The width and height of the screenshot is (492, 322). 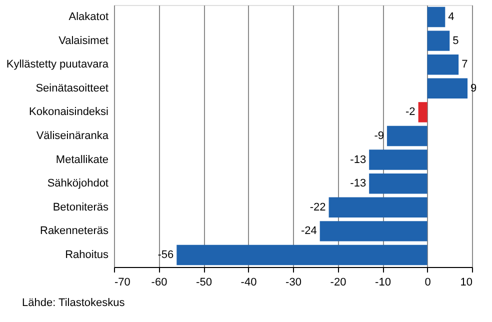 I want to click on y-tick-label: Kokonaisindeksi, so click(x=68, y=112).